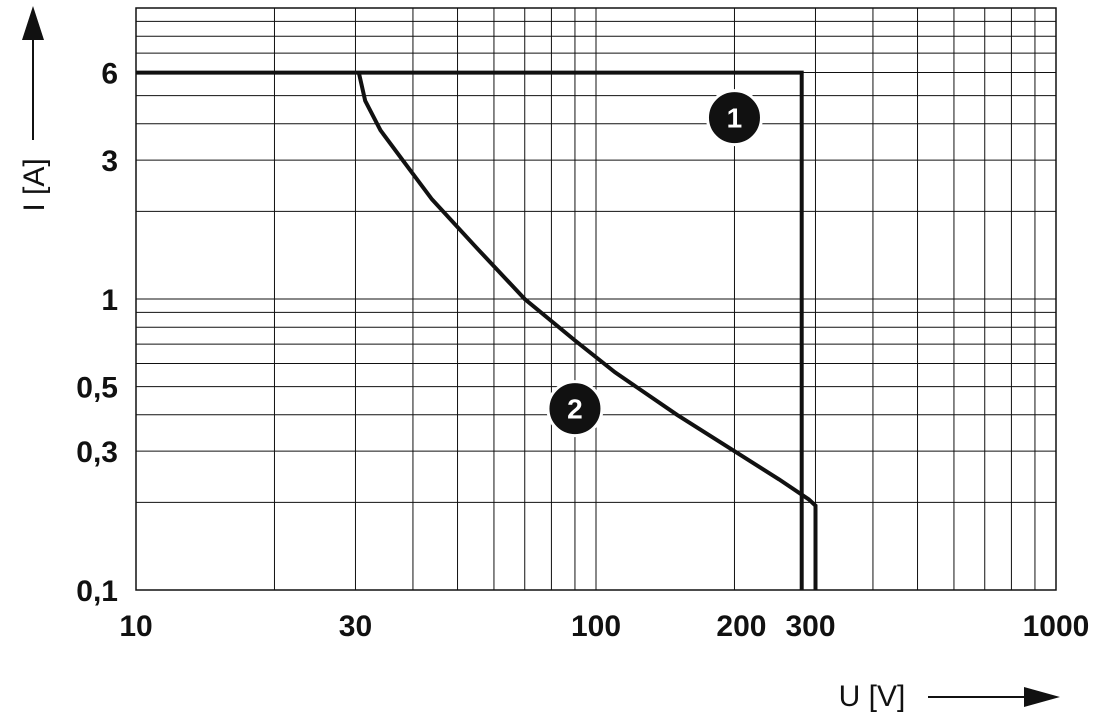 Image resolution: width=1104 pixels, height=722 pixels. I want to click on x-axis-title: U [V], so click(949, 696).